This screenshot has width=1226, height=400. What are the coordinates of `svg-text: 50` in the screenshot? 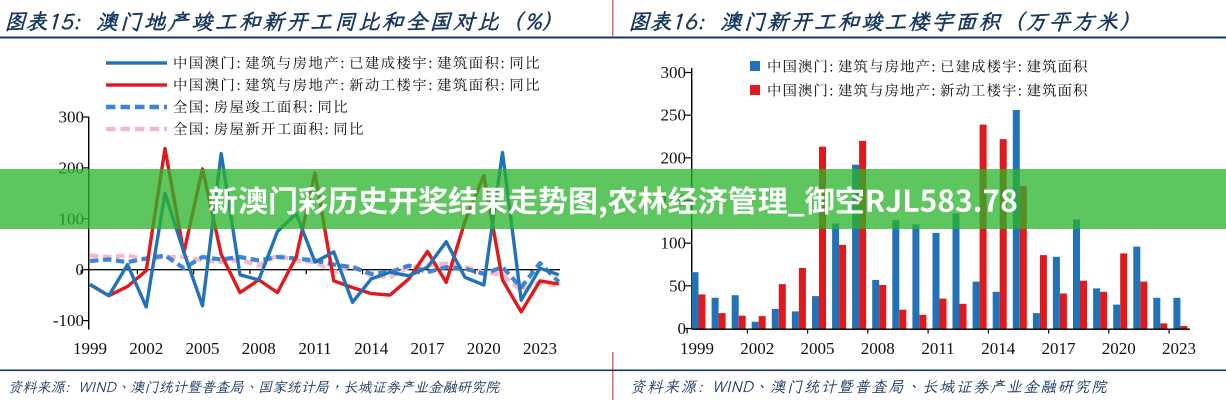 It's located at (677, 285).